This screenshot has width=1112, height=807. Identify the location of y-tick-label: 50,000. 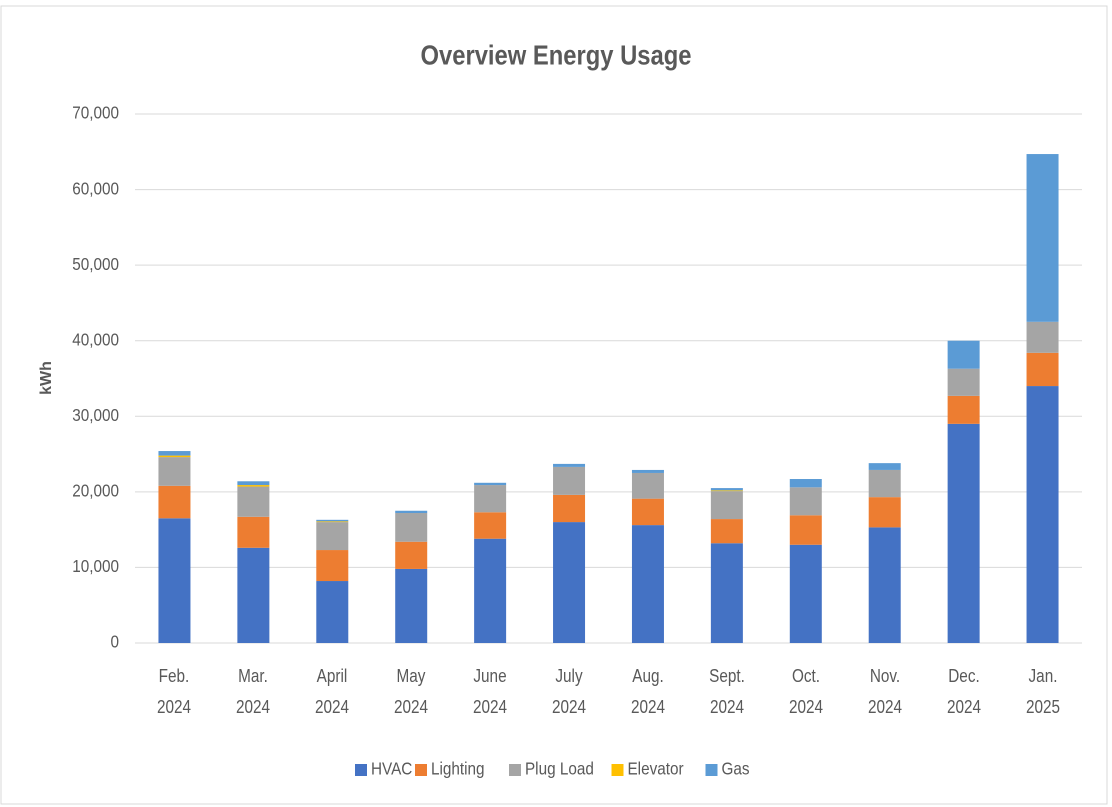
(95, 264).